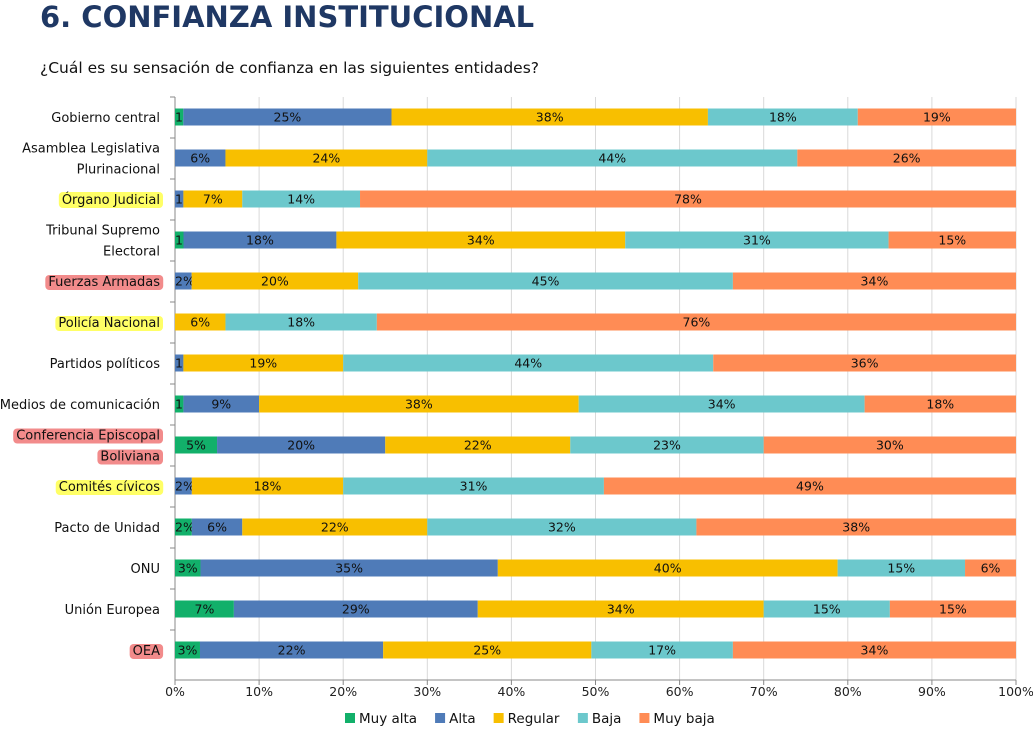  I want to click on data-label: 19%, so click(937, 117).